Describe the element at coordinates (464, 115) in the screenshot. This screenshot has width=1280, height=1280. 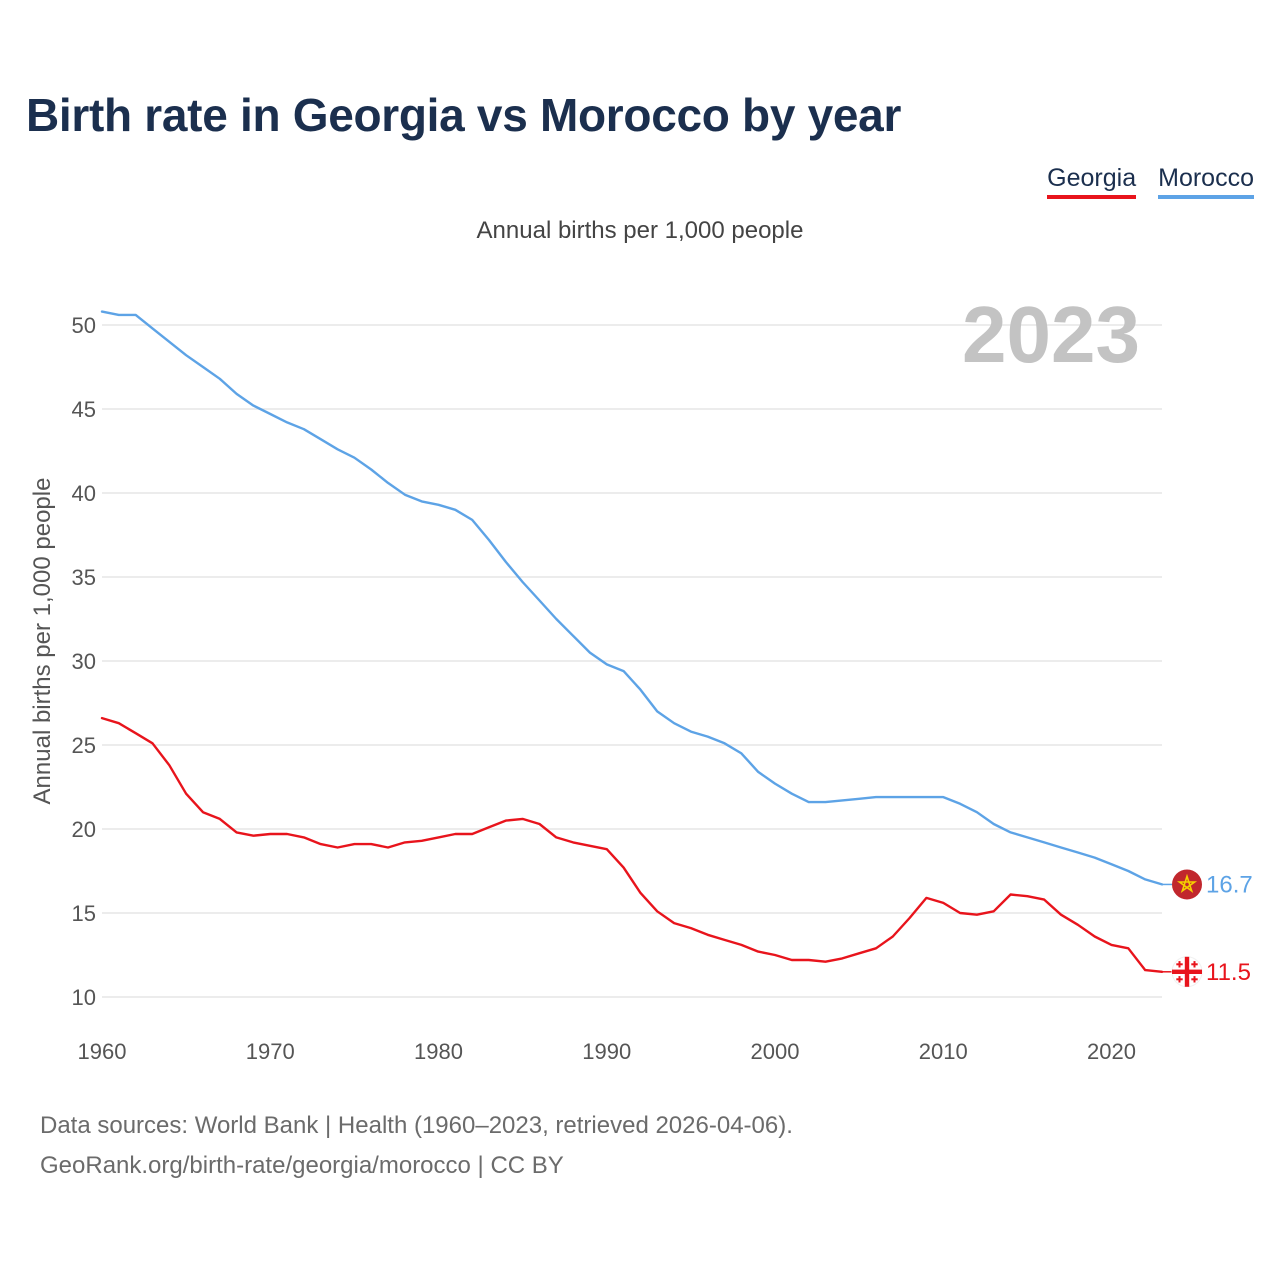
I see `chart-title: Birth rate in Georgia vs Morocco by year` at that location.